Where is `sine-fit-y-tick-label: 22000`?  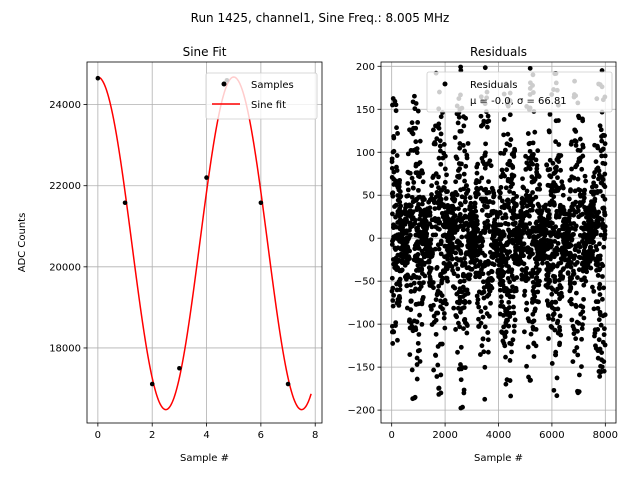 sine-fit-y-tick-label: 22000 is located at coordinates (65, 186).